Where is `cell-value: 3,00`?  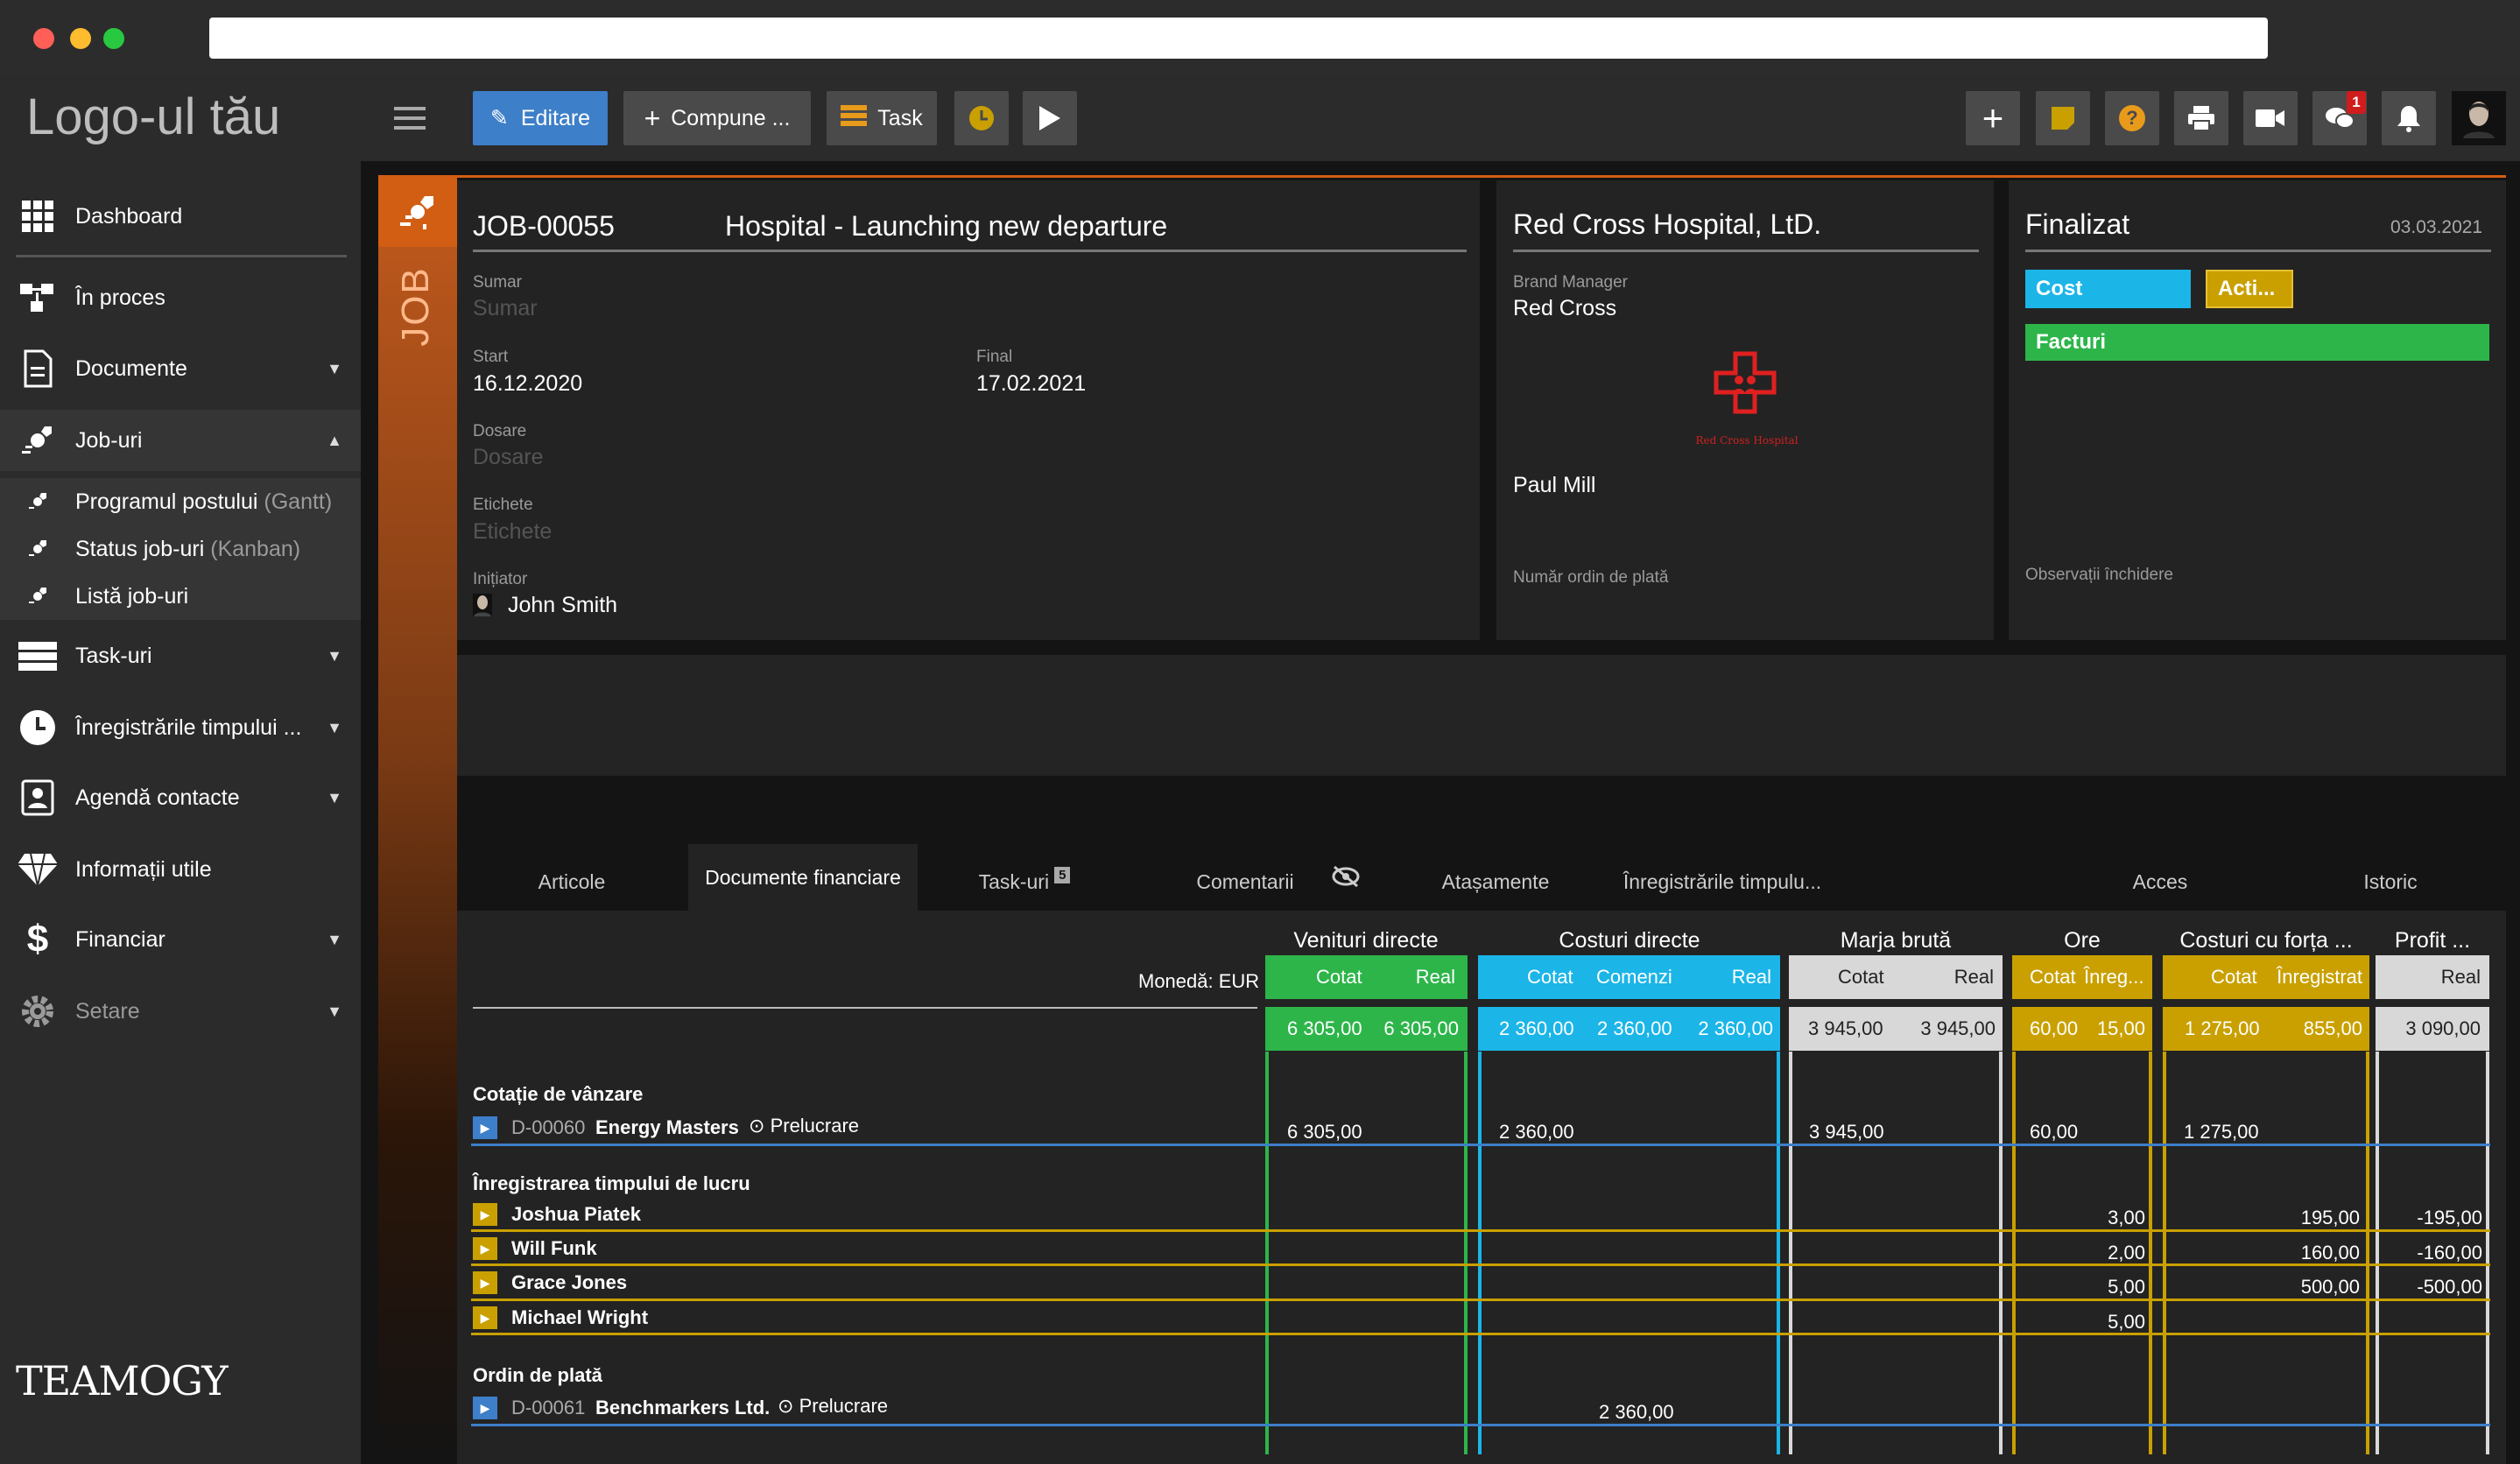
cell-value: 3,00 is located at coordinates (2126, 1217).